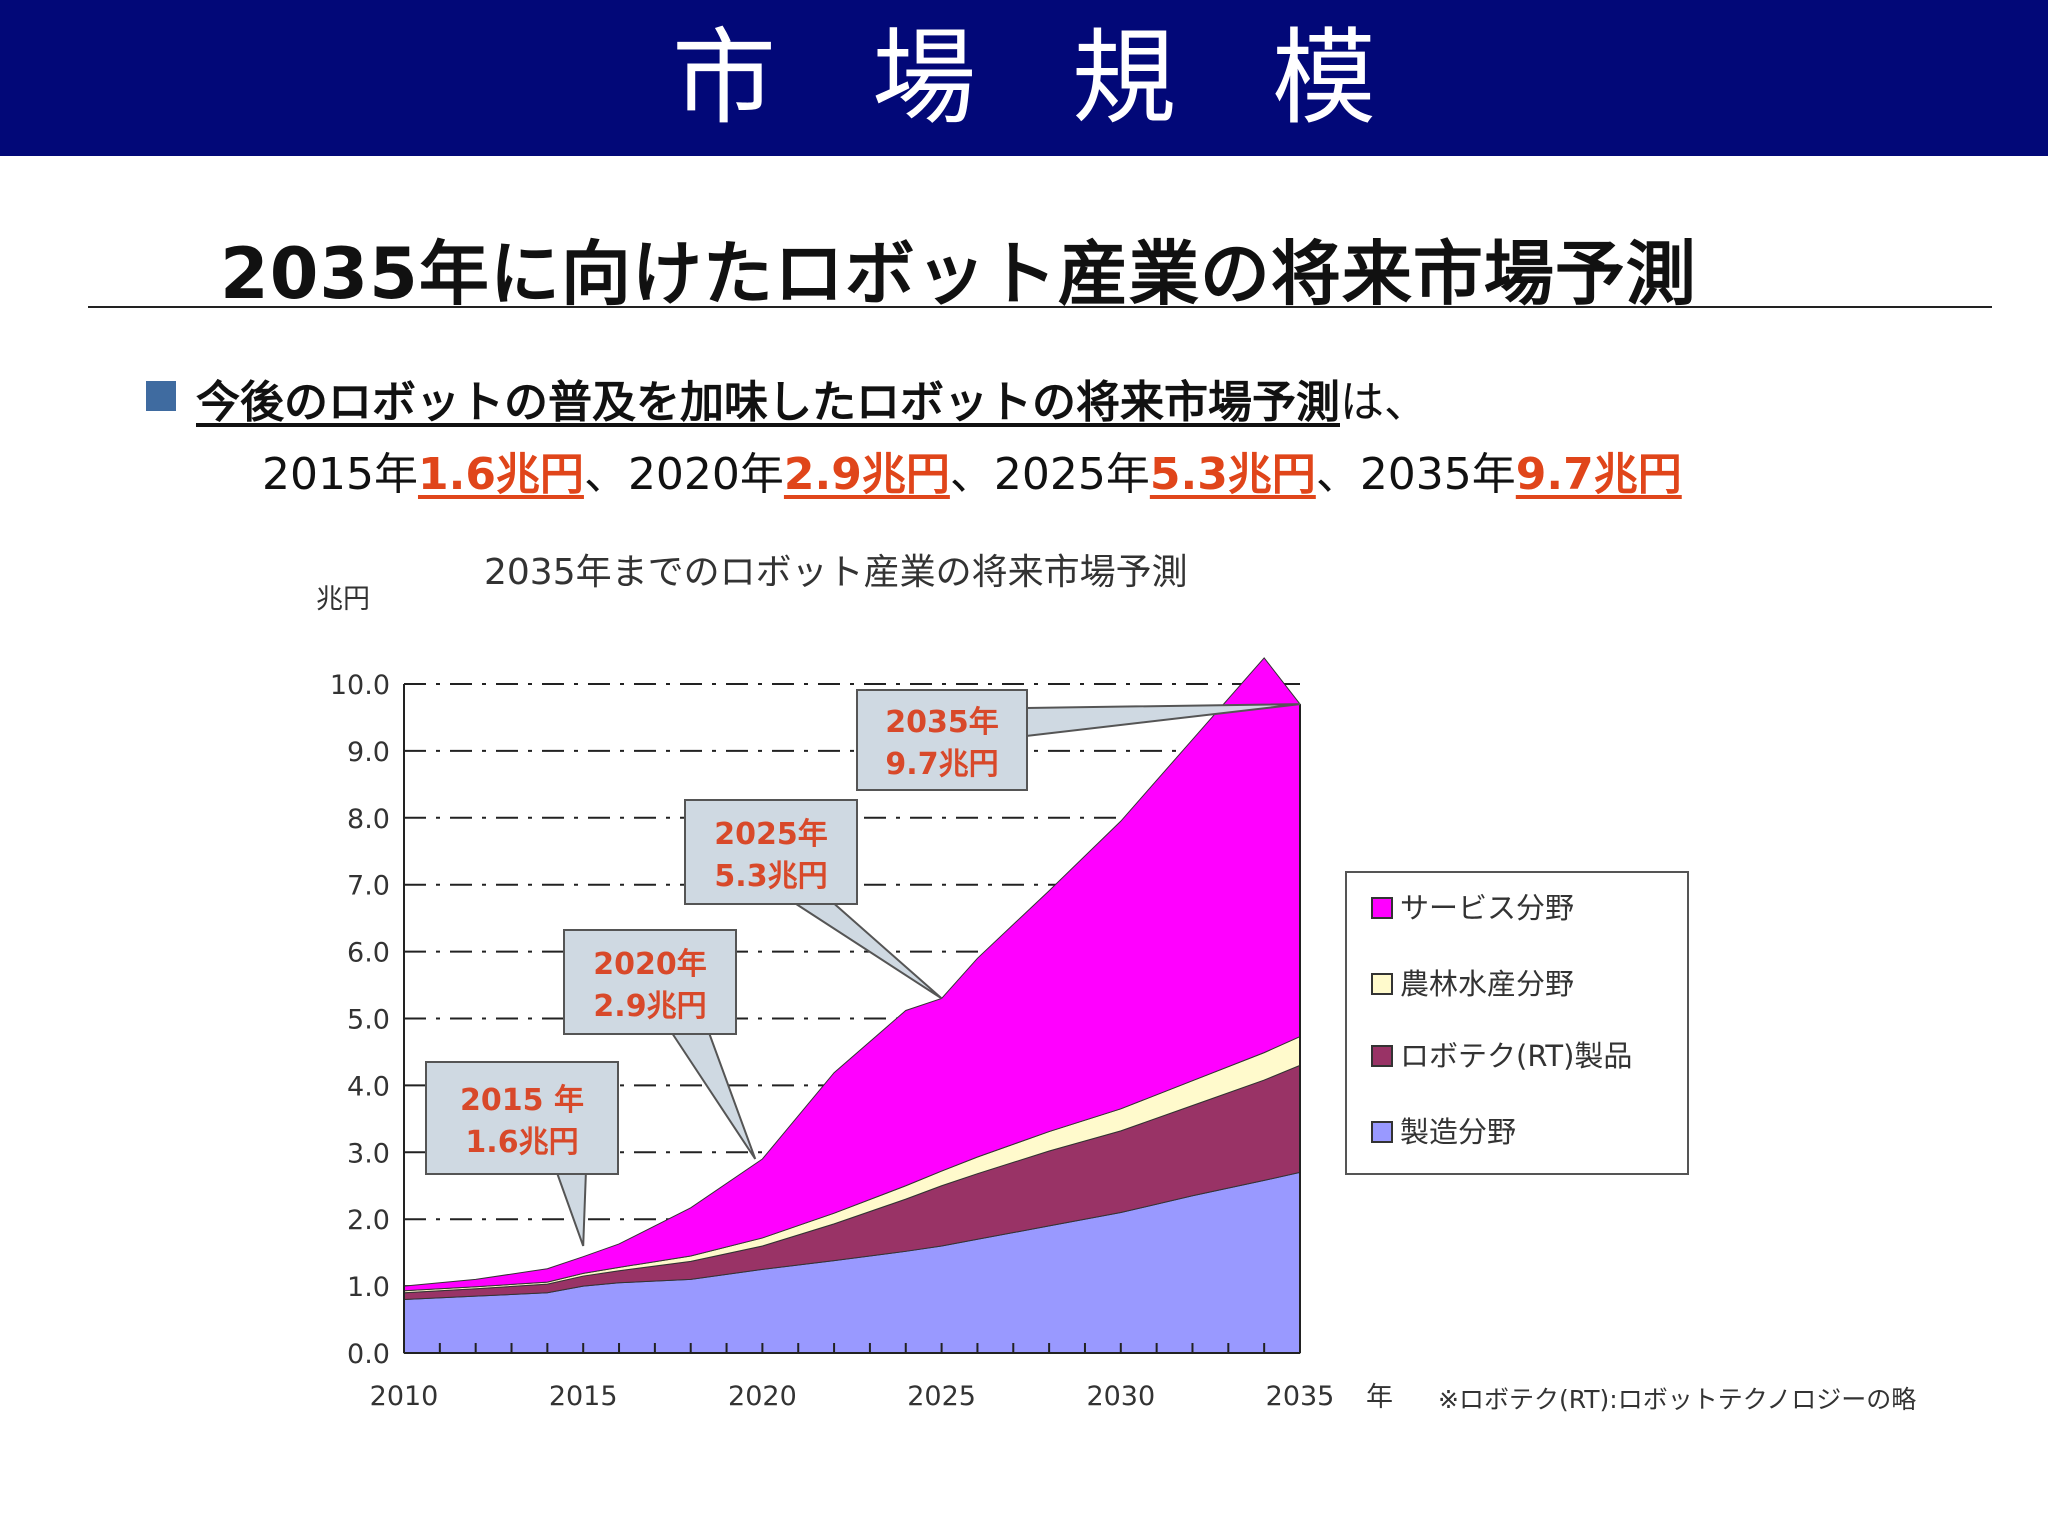 The image size is (2048, 1536). I want to click on x-tick-label: 2015, so click(583, 1396).